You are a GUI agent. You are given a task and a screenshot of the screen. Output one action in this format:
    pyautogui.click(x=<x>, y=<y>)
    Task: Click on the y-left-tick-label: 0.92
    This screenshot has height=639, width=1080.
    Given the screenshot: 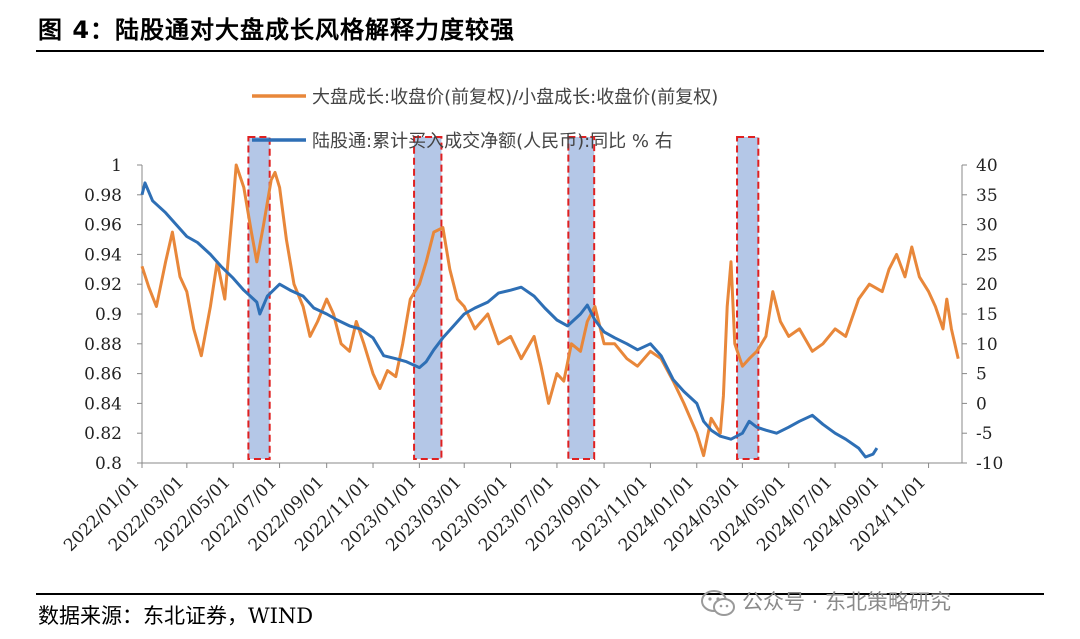 What is the action you would take?
    pyautogui.click(x=103, y=285)
    